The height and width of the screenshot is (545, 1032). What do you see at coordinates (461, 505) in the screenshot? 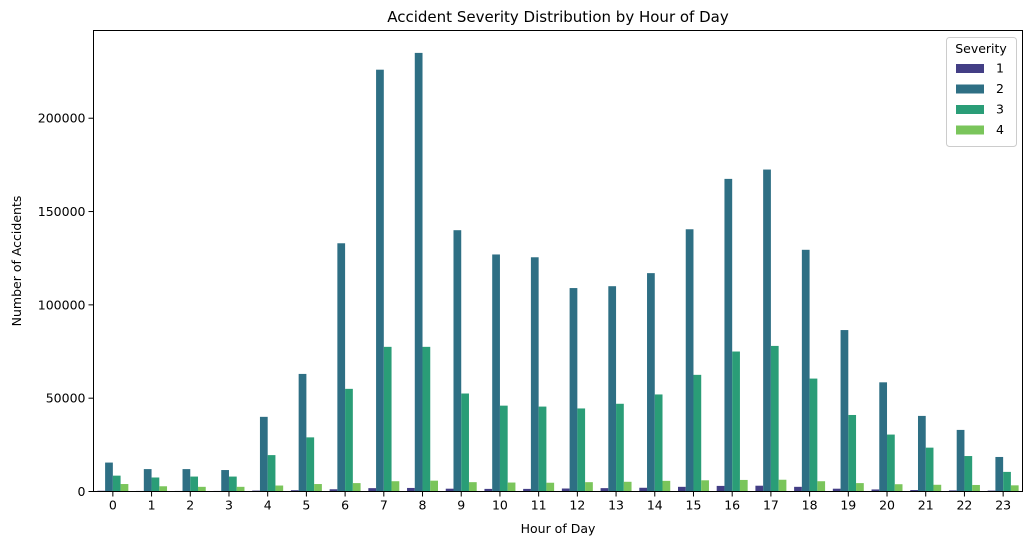
I see `x-tick-label: 9` at bounding box center [461, 505].